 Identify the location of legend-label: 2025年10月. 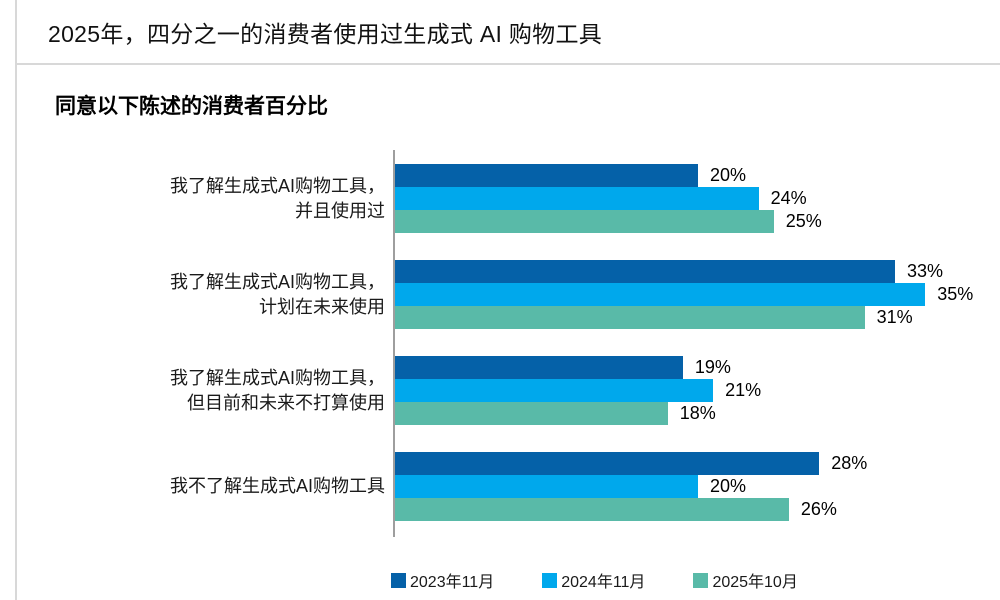
(755, 582).